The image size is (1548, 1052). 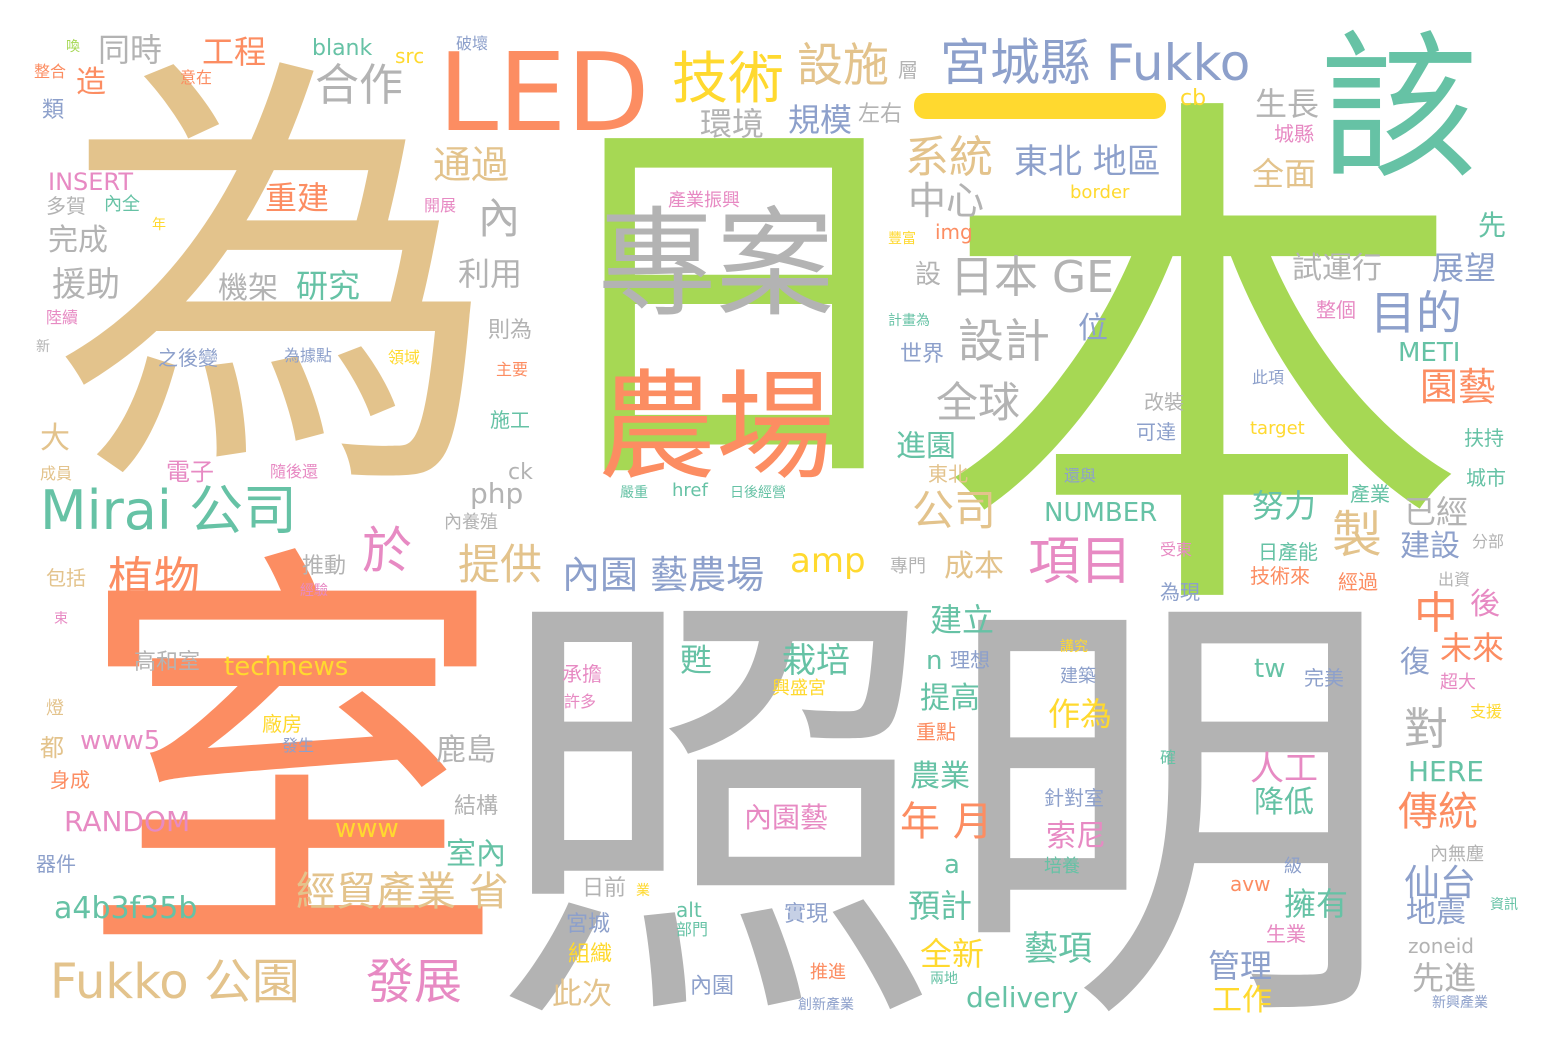 What do you see at coordinates (190, 472) in the screenshot?
I see `word-電子: 電子` at bounding box center [190, 472].